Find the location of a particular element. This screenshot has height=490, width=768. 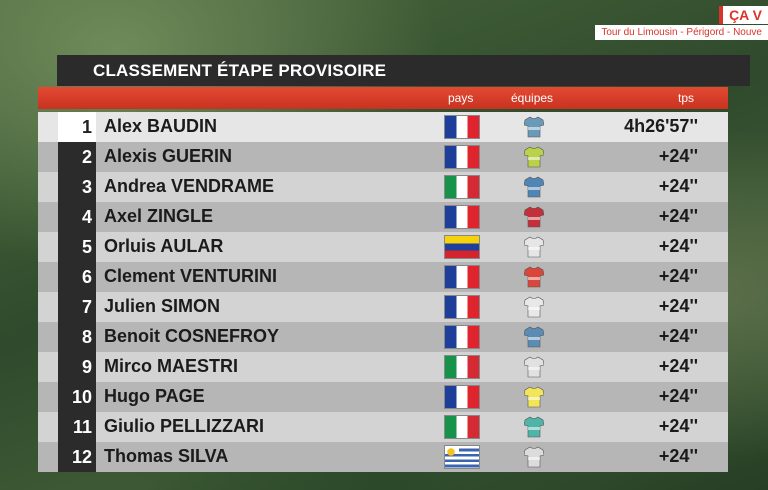

race-name: Tour du Limousin - Périgord - Nouve is located at coordinates (681, 32).